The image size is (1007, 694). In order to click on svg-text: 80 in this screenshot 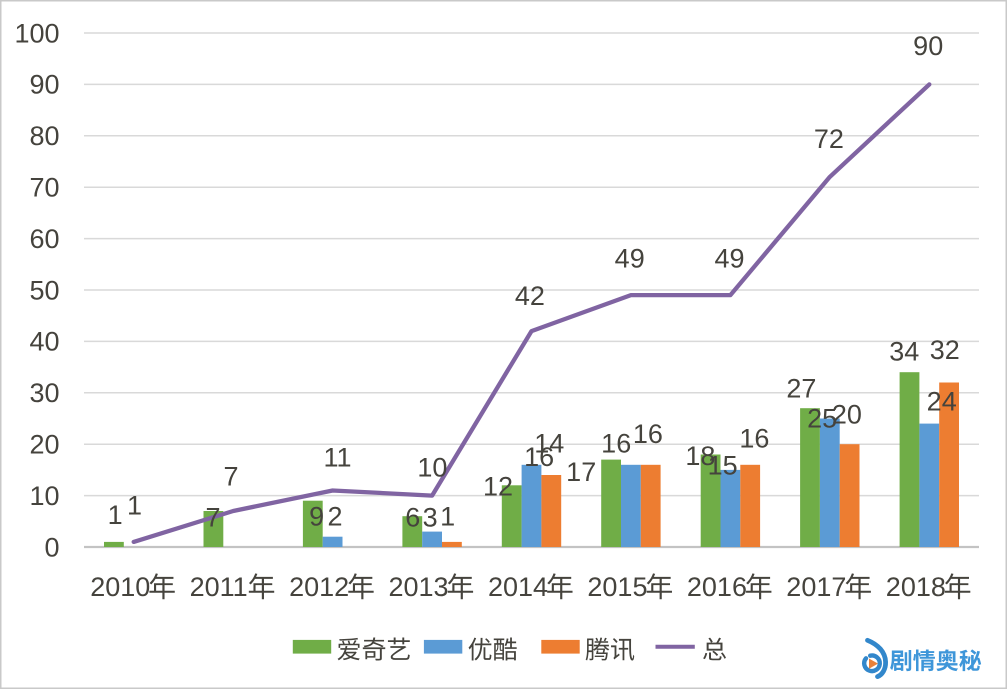, I will do `click(44, 136)`.